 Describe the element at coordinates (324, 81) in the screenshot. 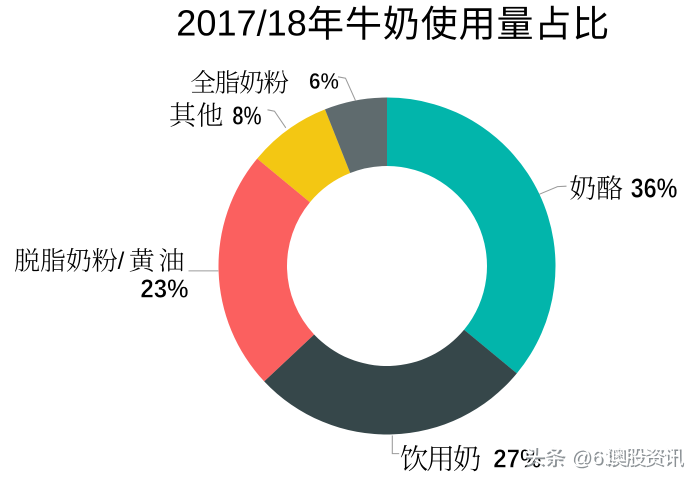

I see `svg-text: 6%` at that location.